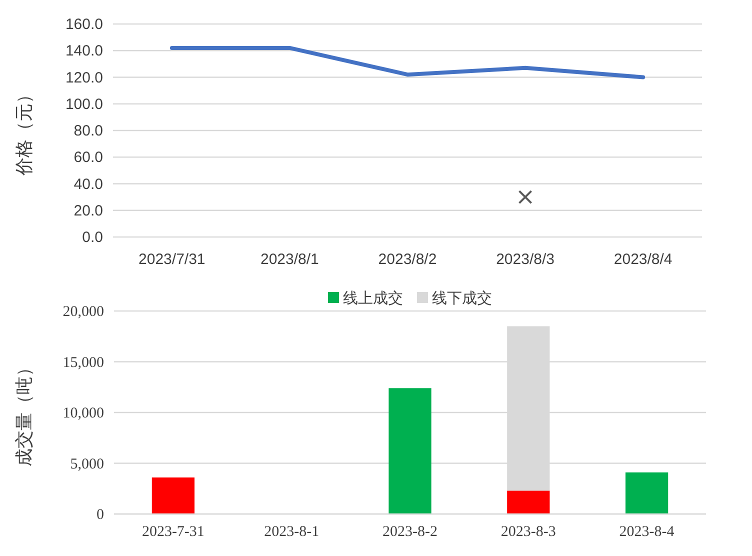  What do you see at coordinates (407, 259) in the screenshot?
I see `x-tick-label: 2023/8/2` at bounding box center [407, 259].